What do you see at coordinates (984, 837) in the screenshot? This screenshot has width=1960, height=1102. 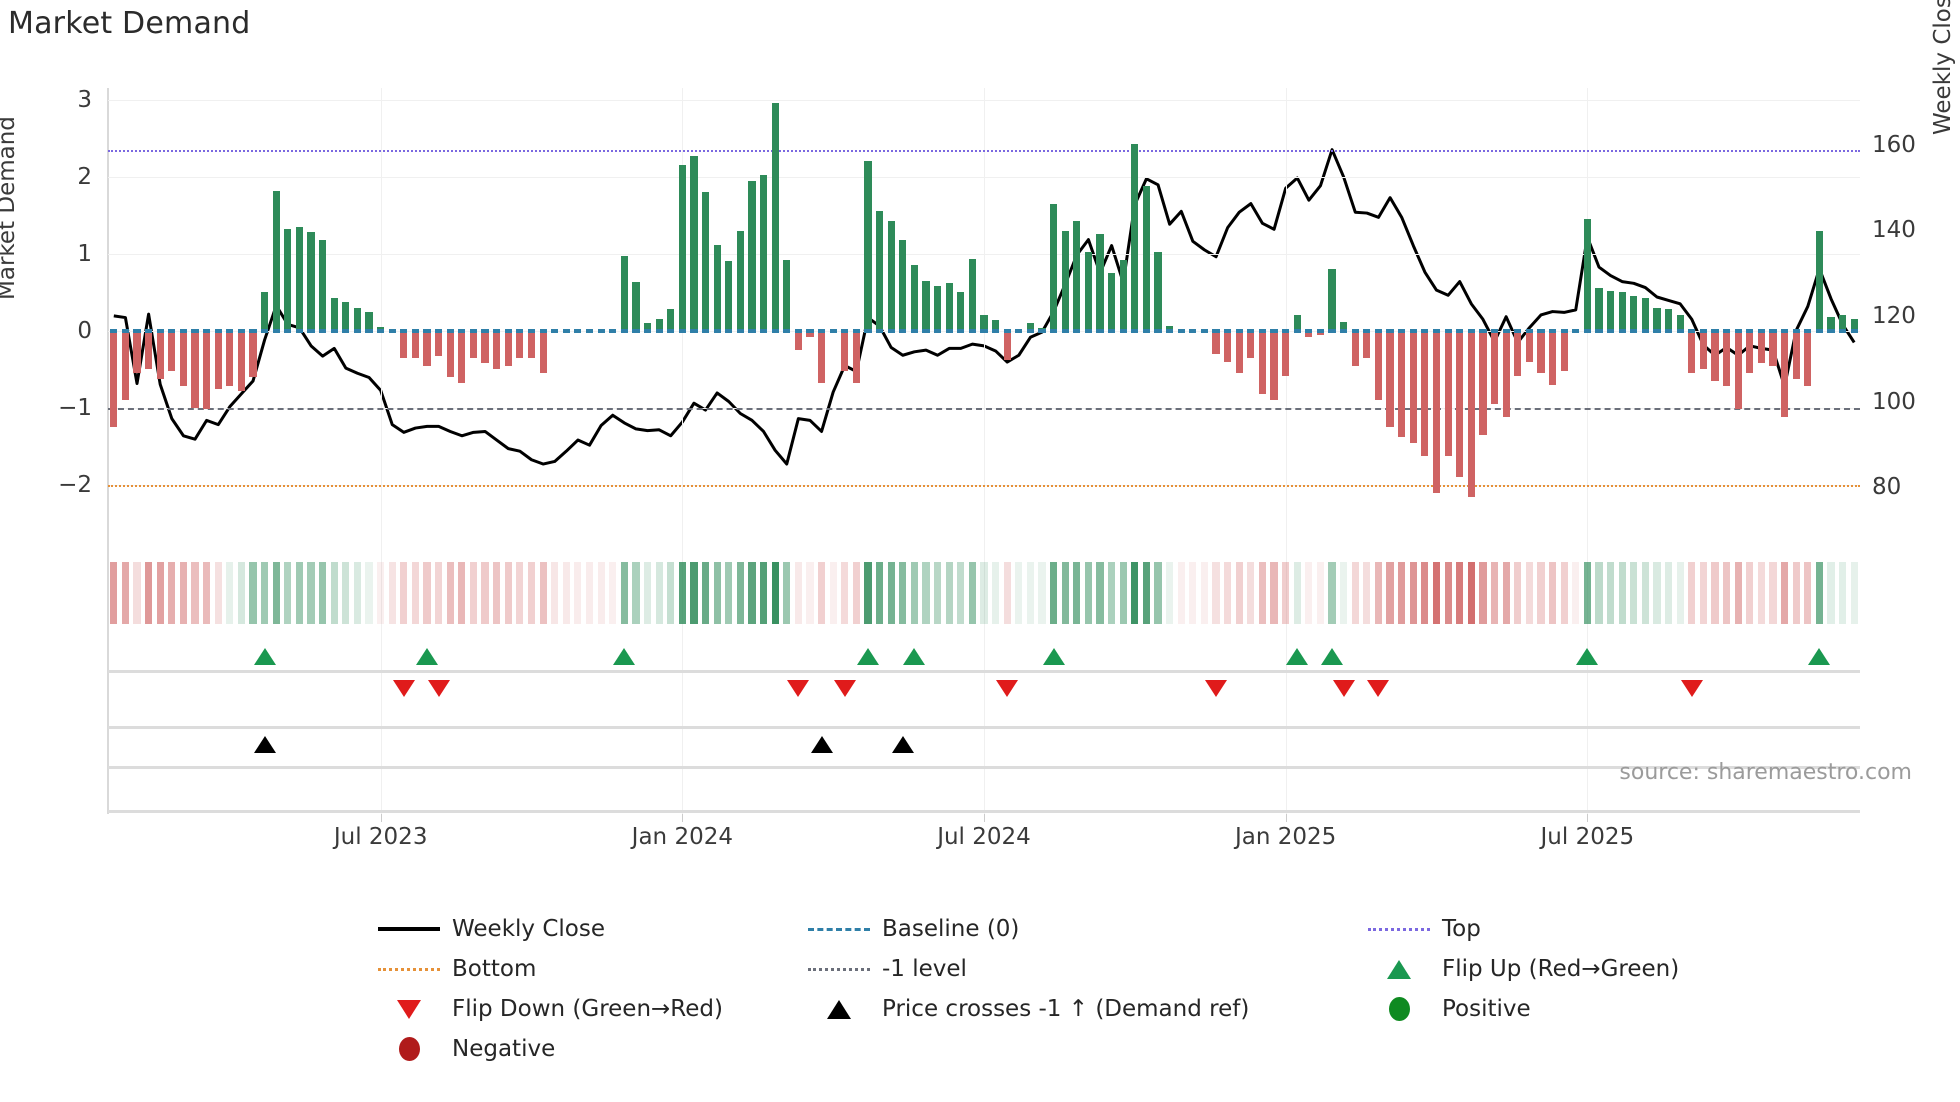 I see `x-tick-label: Jul 2024` at bounding box center [984, 837].